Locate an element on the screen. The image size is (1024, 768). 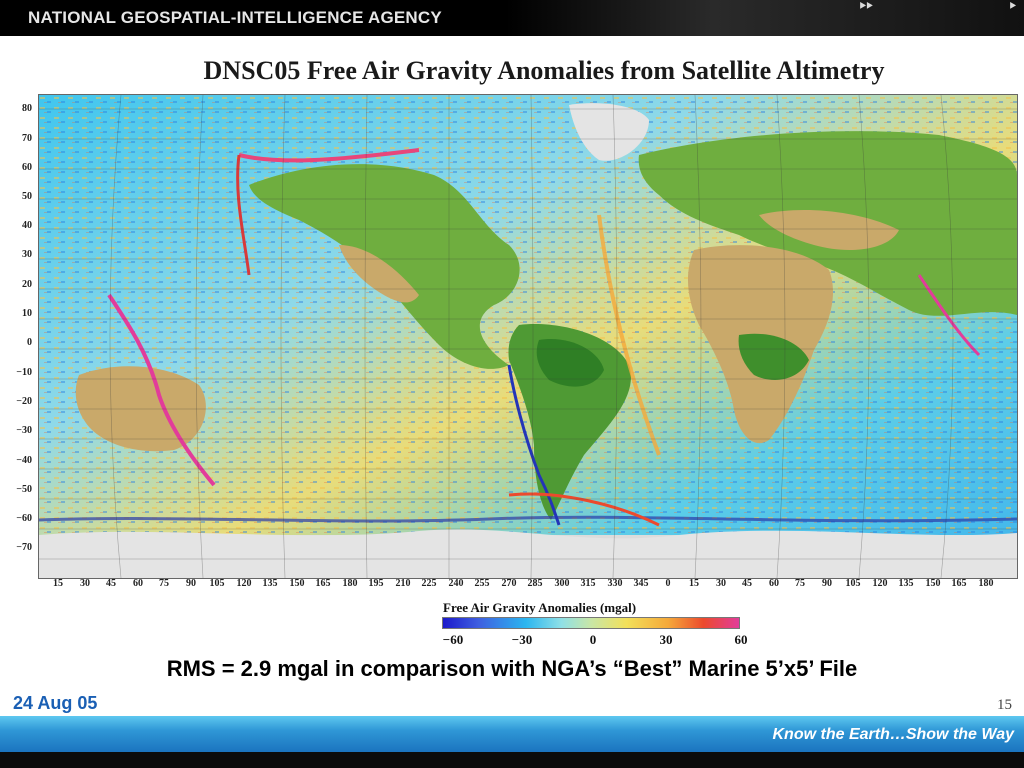
footer-bar: Know the Earth…Show the Way is located at coordinates (512, 734).